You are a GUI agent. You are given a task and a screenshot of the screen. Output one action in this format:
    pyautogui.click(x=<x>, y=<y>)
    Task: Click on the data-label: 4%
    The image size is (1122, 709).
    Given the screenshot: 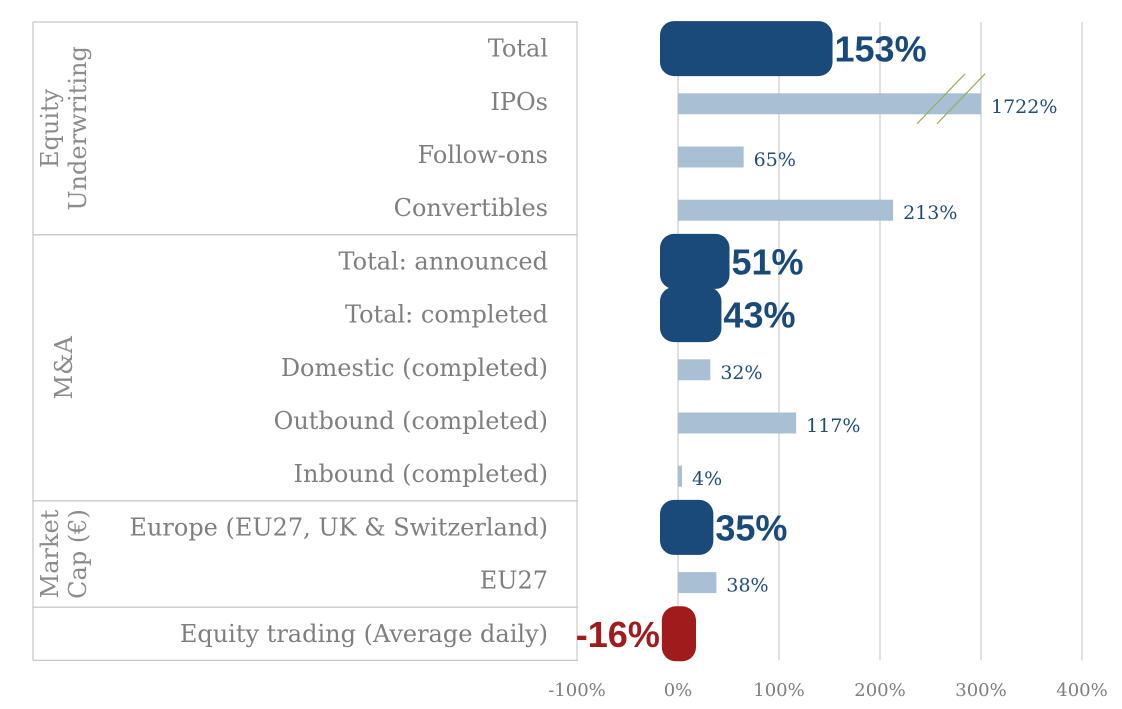 What is the action you would take?
    pyautogui.click(x=707, y=479)
    